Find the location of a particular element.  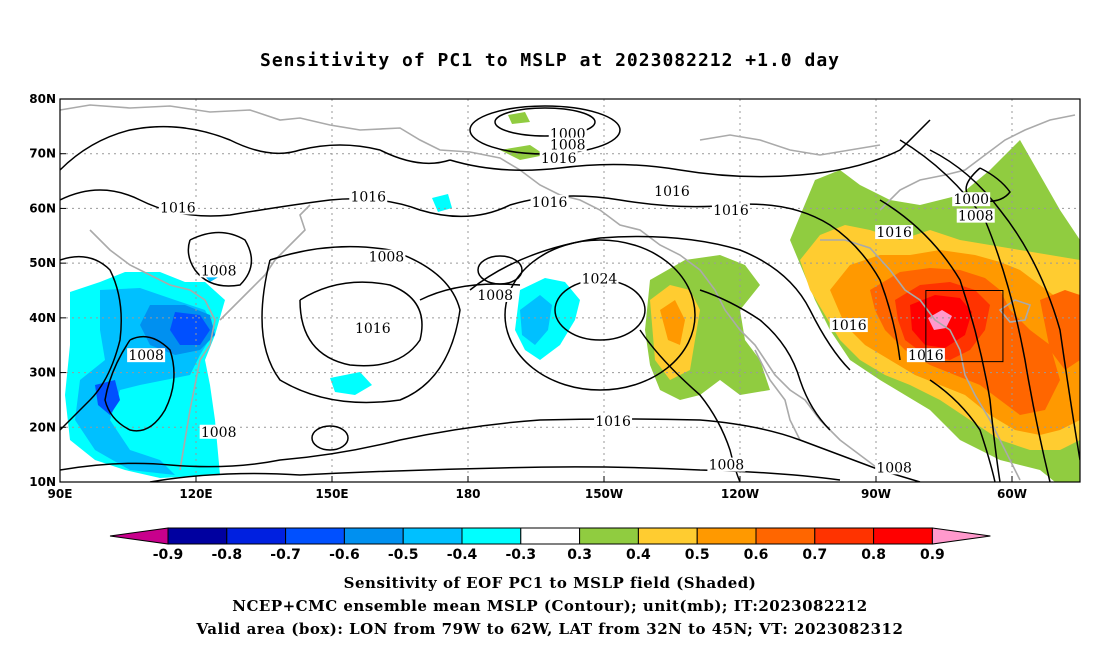

shade-neg-pacific-dark is located at coordinates (536, 320).